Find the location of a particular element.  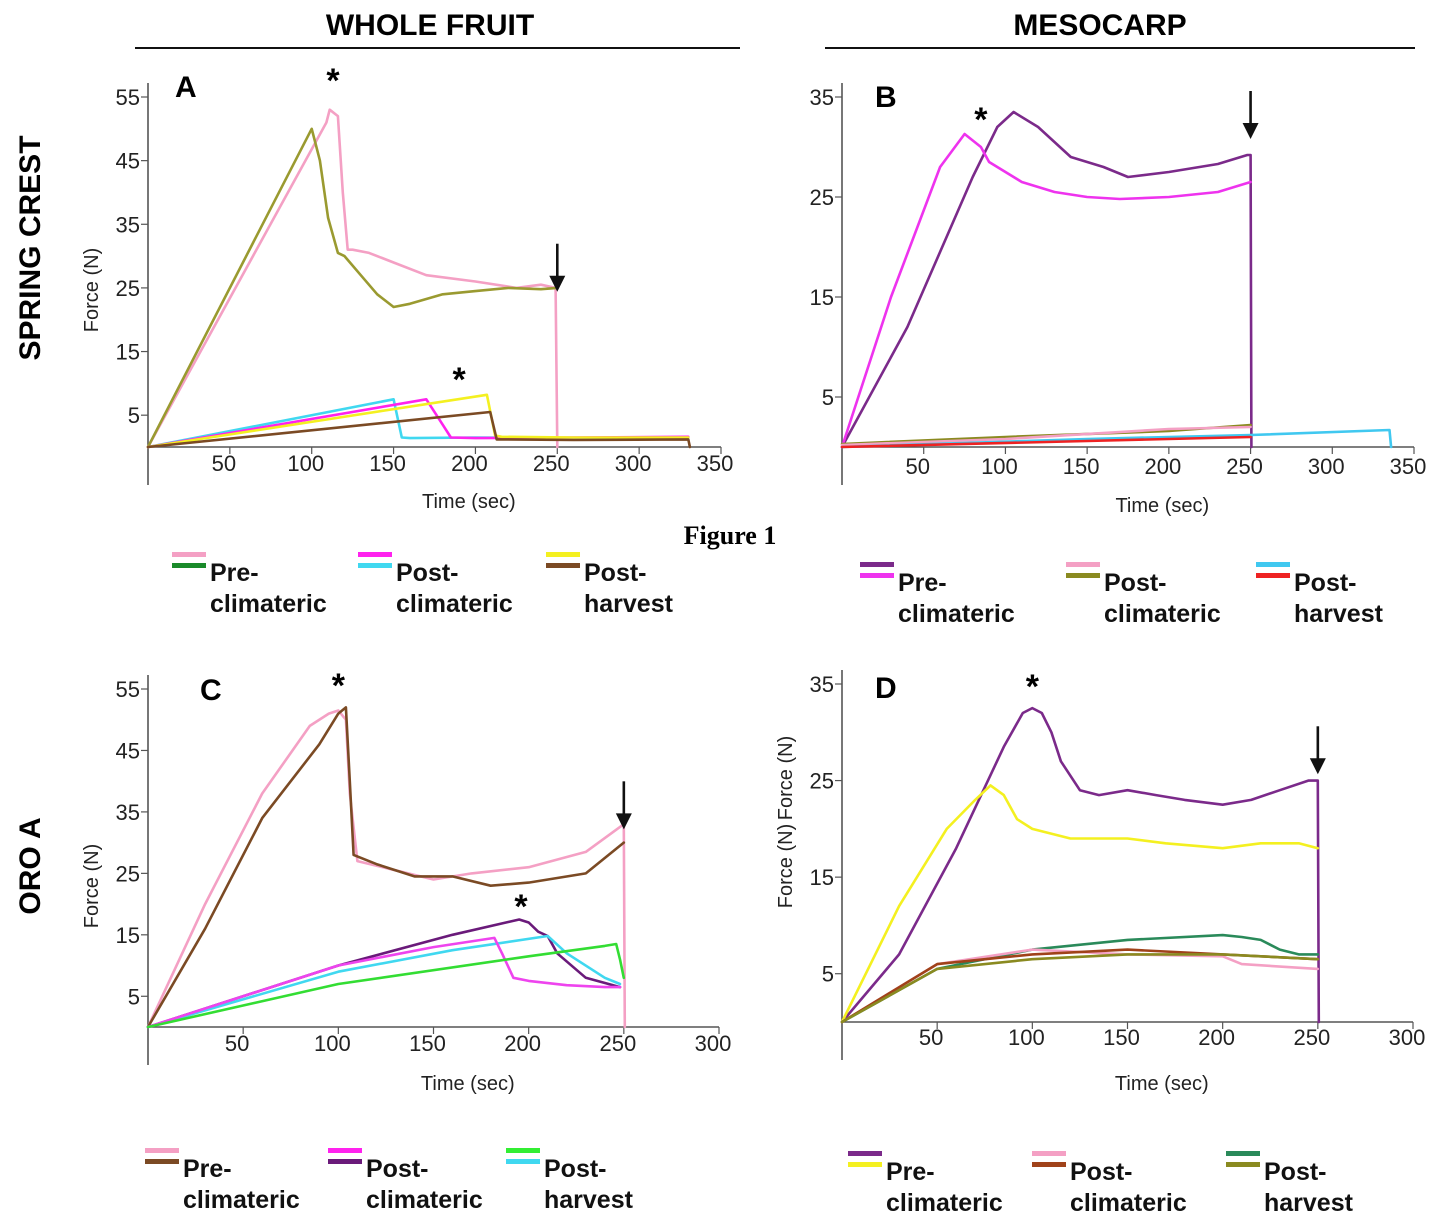

legend-label-line1: Pre- is located at coordinates (234, 573).